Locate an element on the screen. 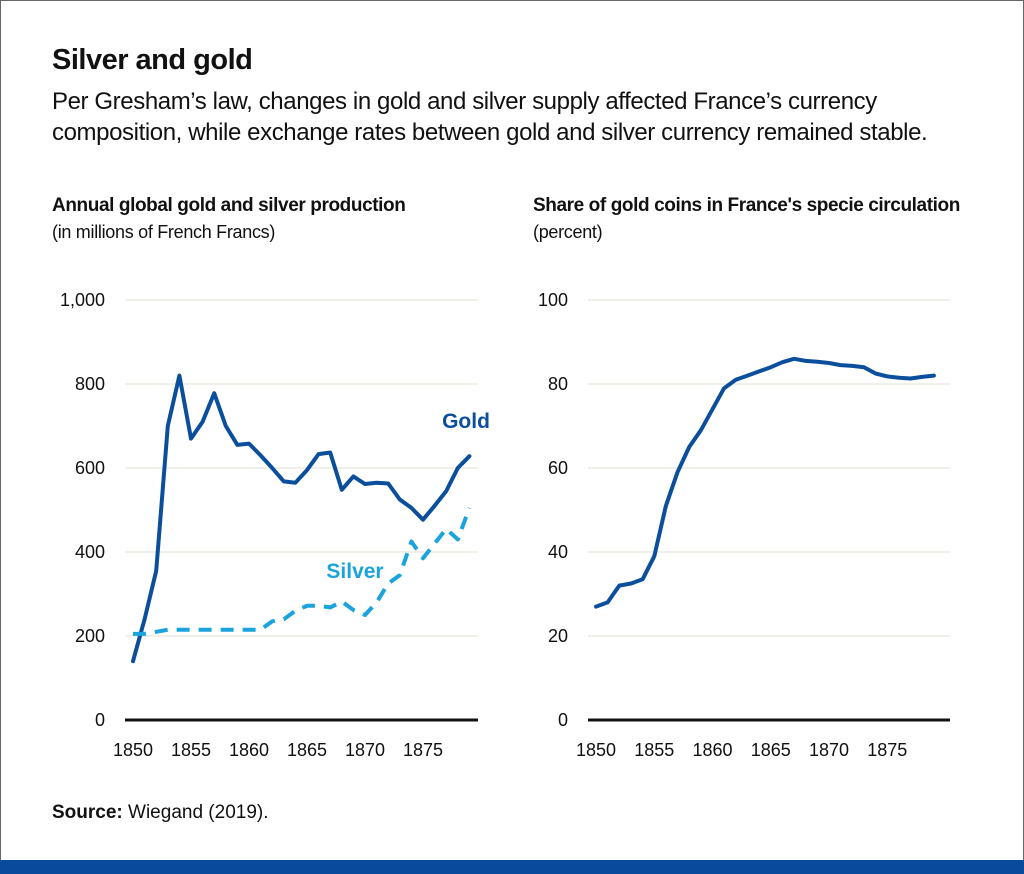 This screenshot has width=1024, height=874. source-text: Wiegand (2019). is located at coordinates (195, 812).